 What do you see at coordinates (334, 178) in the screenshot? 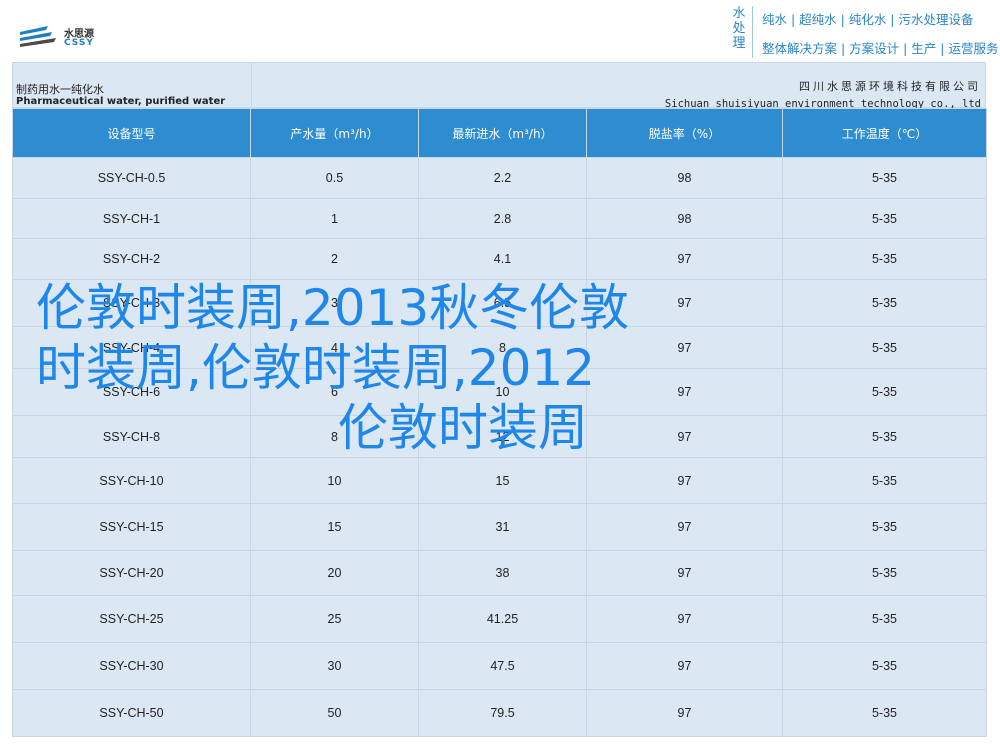
I see `output-cell: 0.5` at bounding box center [334, 178].